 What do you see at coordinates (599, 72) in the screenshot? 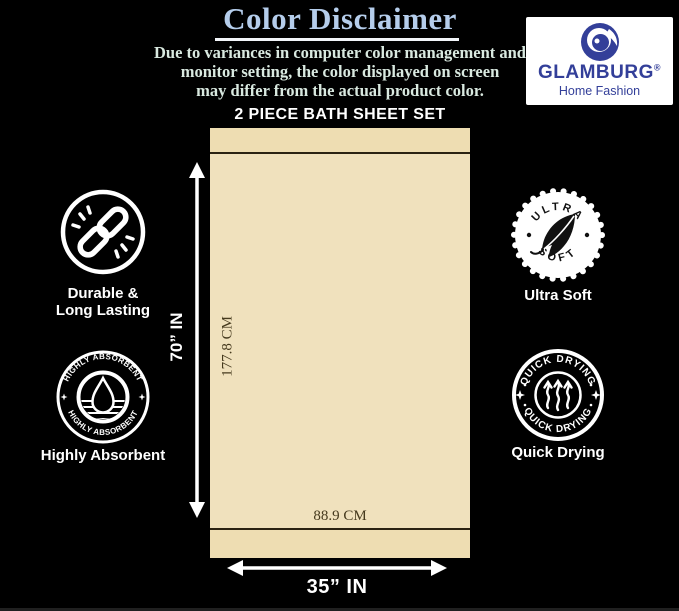
I see `brand-name: GLAMBURG®` at bounding box center [599, 72].